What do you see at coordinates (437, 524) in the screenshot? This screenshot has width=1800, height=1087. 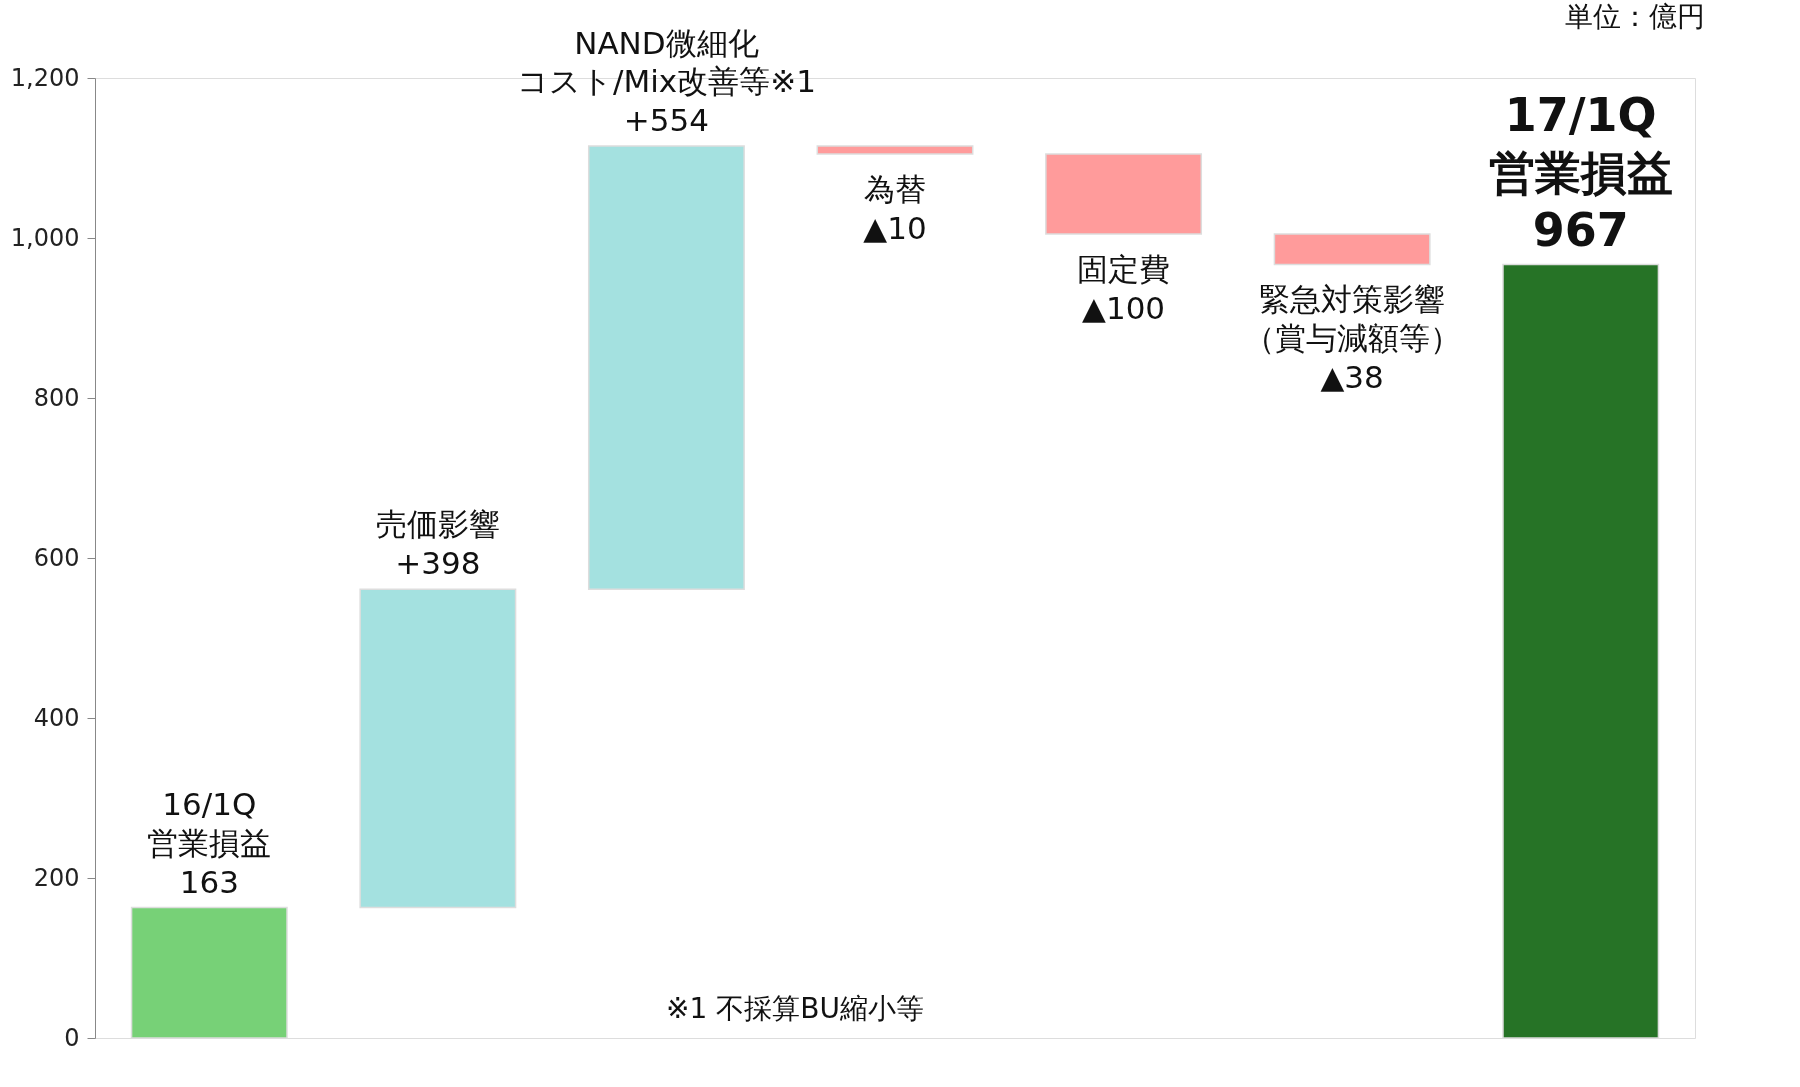 I see `x-tick-label: 売価影響` at bounding box center [437, 524].